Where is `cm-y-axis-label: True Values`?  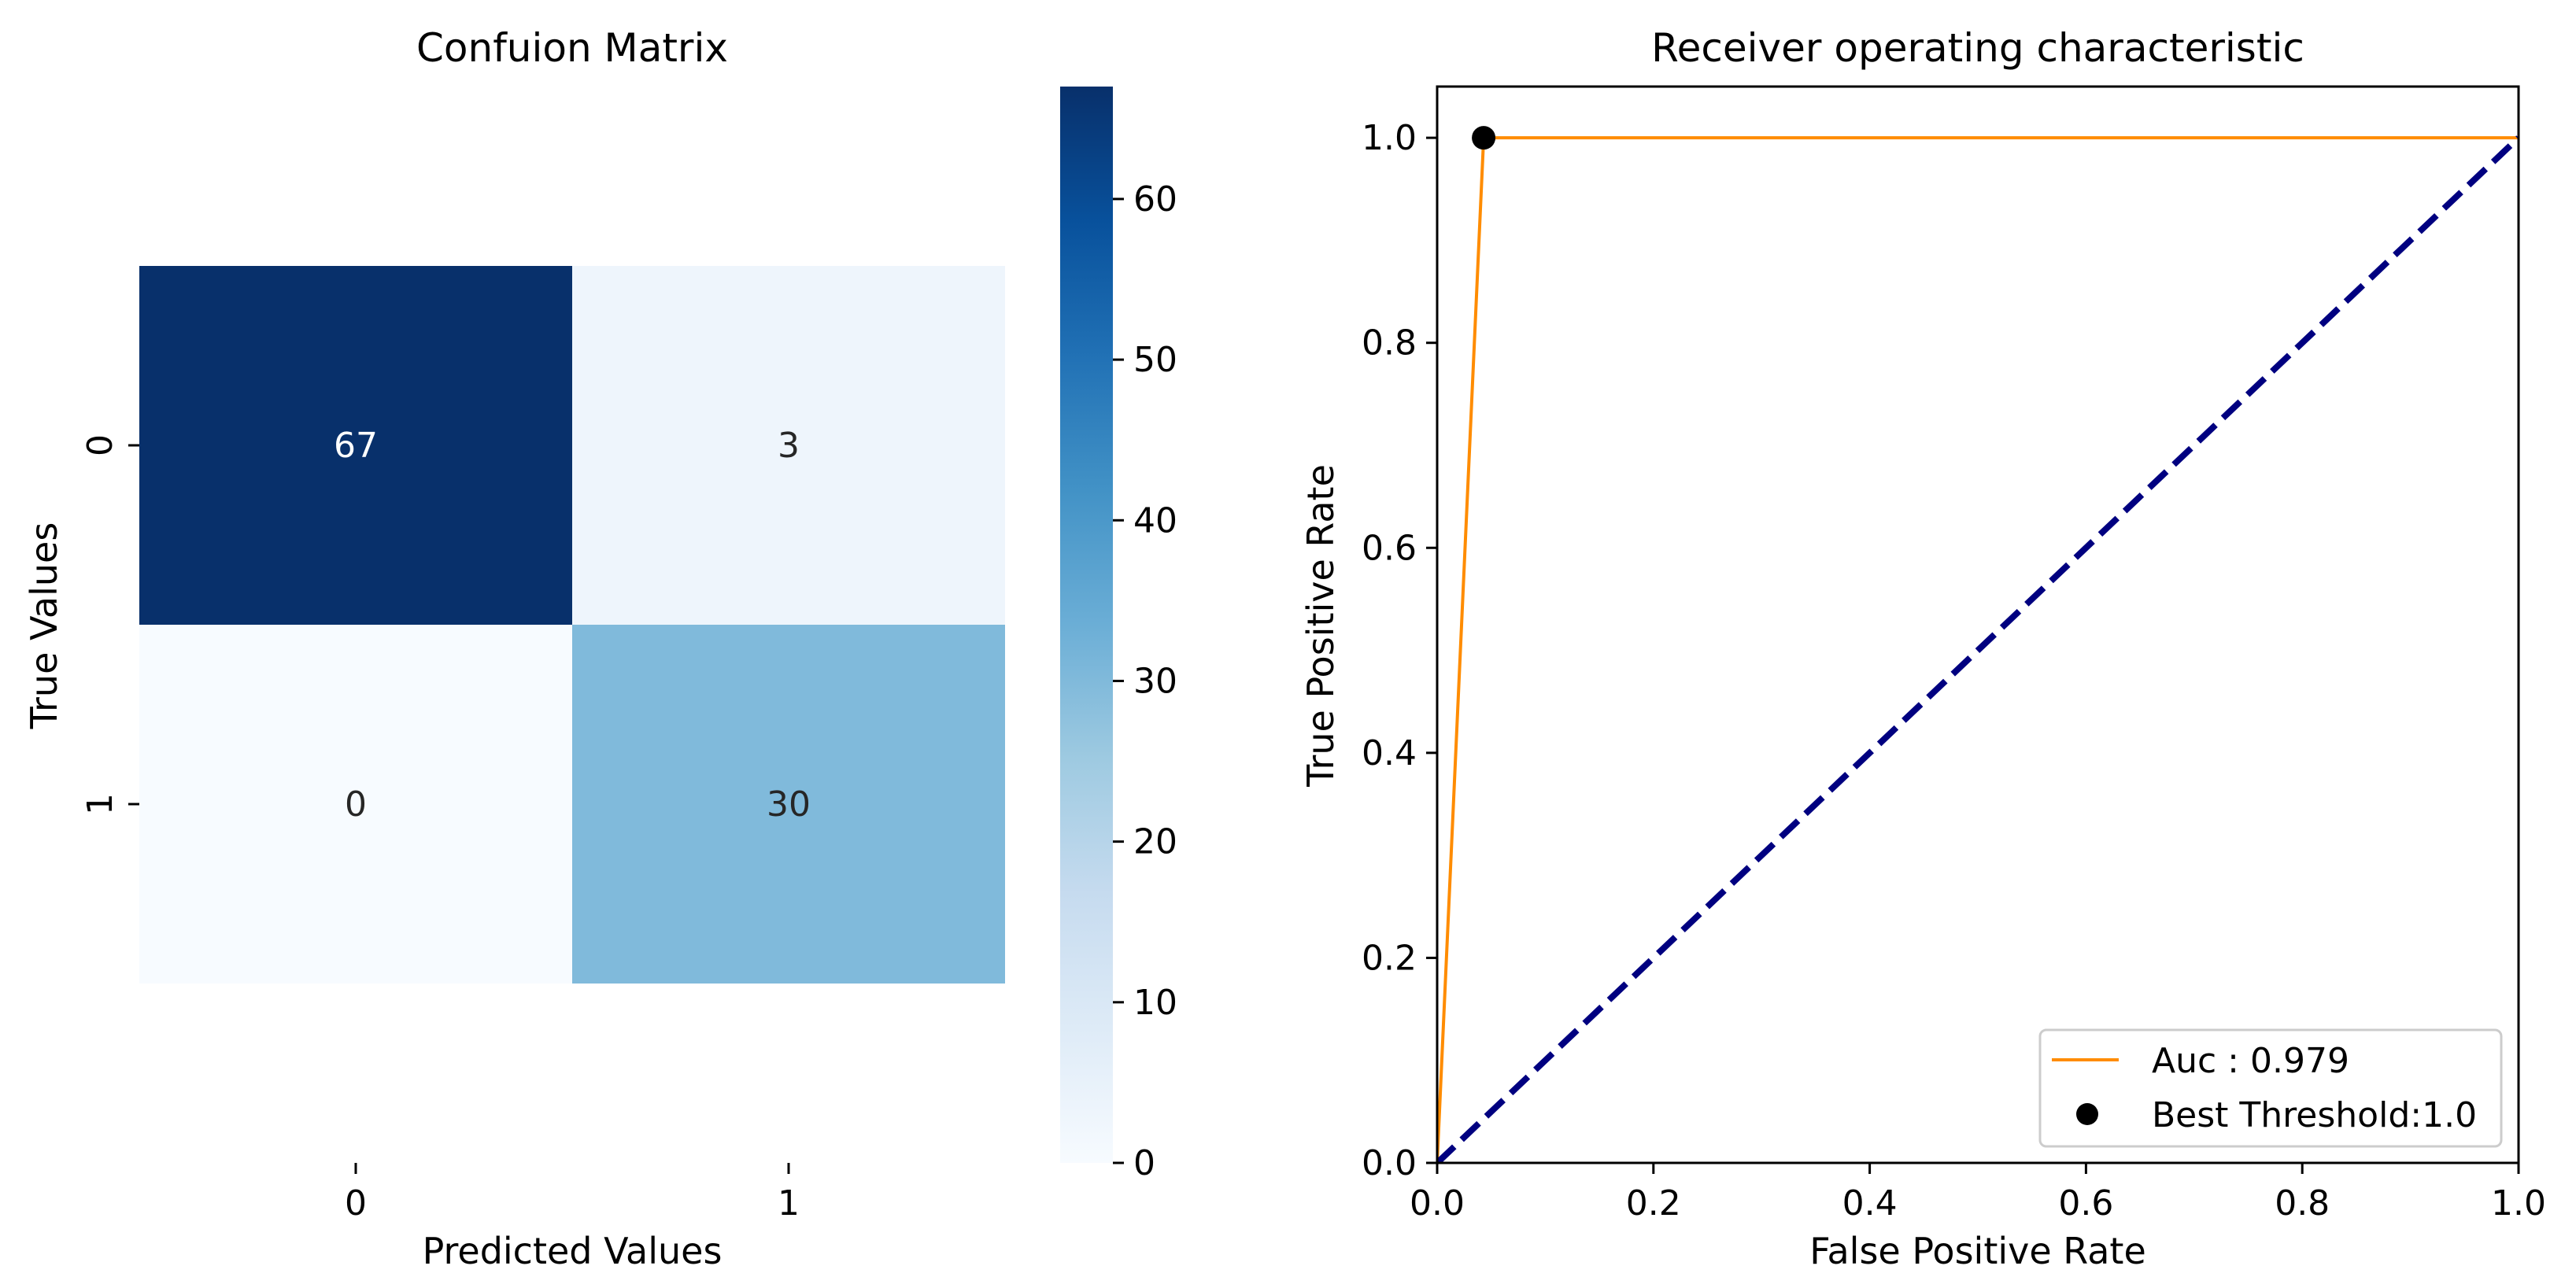 cm-y-axis-label: True Values is located at coordinates (44, 626).